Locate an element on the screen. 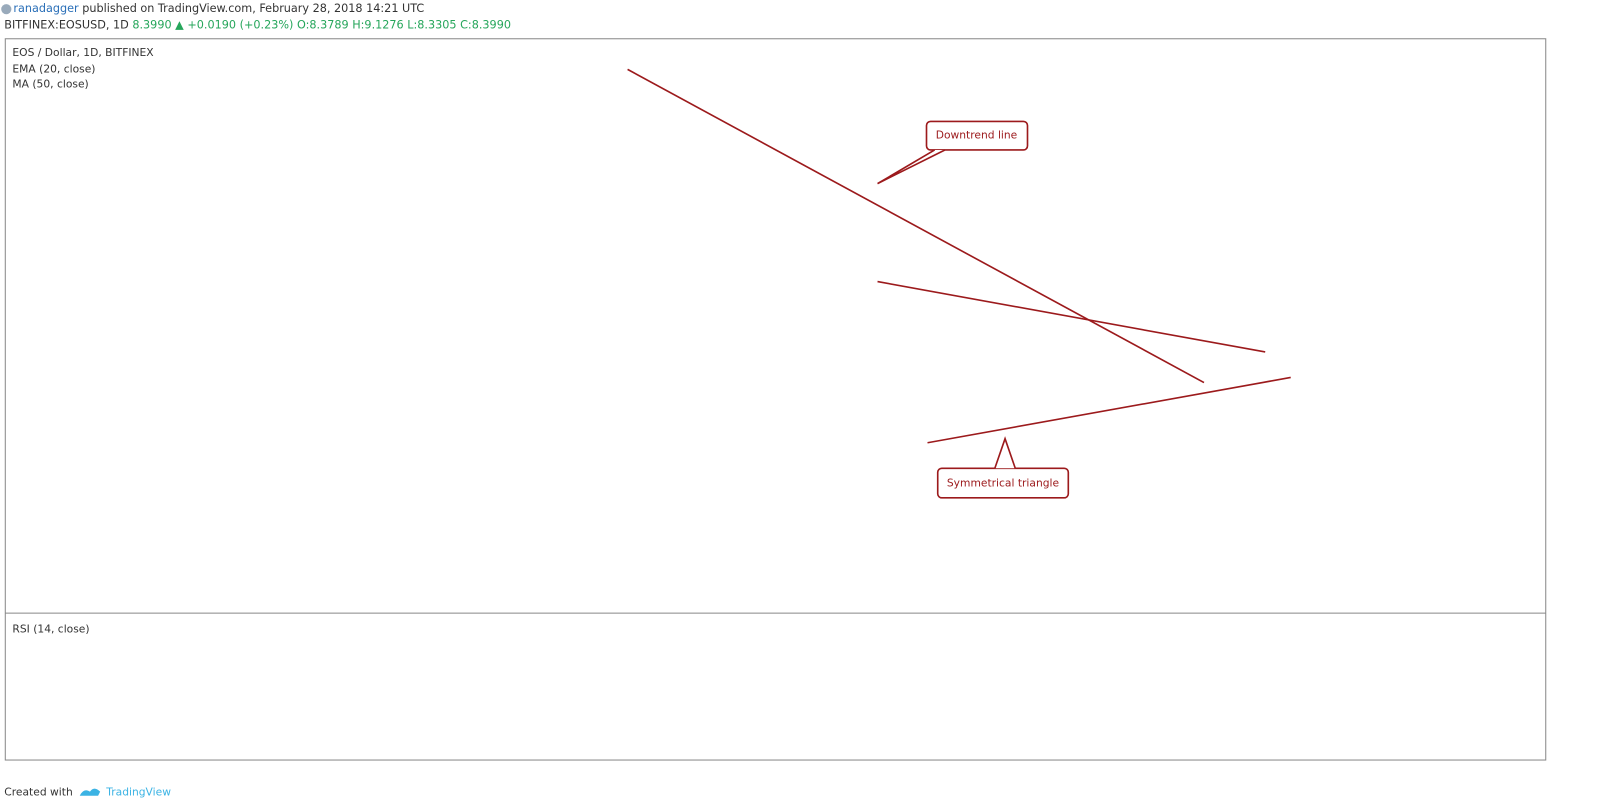 This screenshot has width=1600, height=809. footer-text: Created with is located at coordinates (38, 792).